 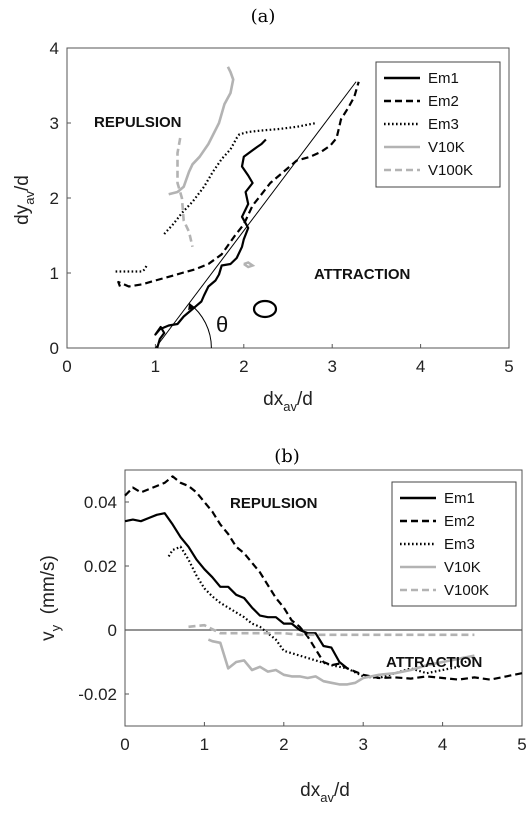 I want to click on panel-a-series-em2, so click(x=238, y=184).